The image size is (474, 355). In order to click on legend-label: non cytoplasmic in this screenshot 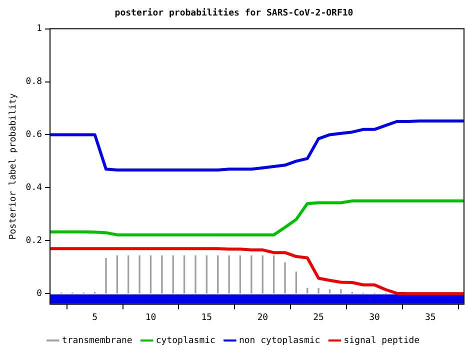, I will do `click(279, 341)`.